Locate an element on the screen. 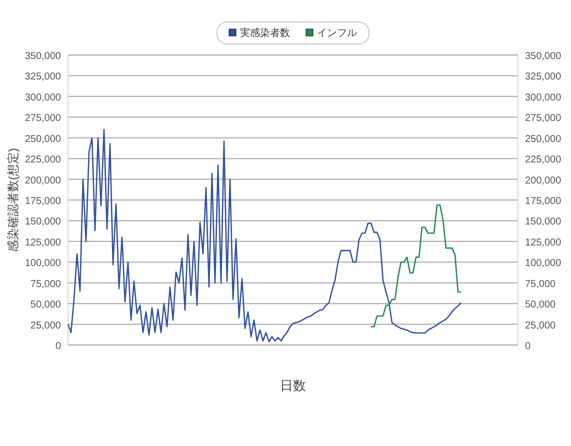  y2-tick-label: 250,000 is located at coordinates (543, 139).